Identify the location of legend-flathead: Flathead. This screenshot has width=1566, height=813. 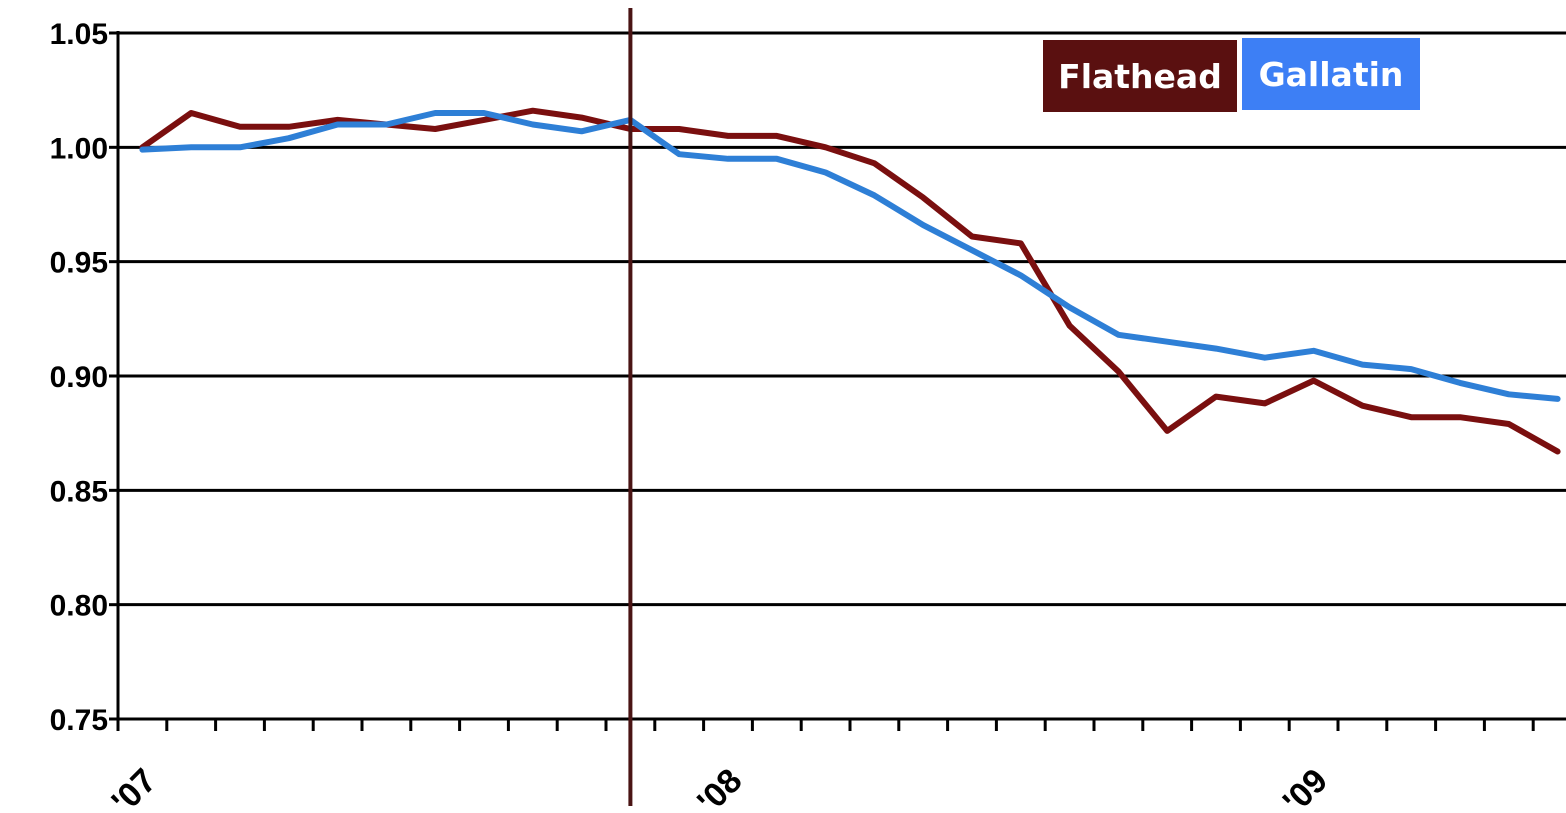
(1140, 76).